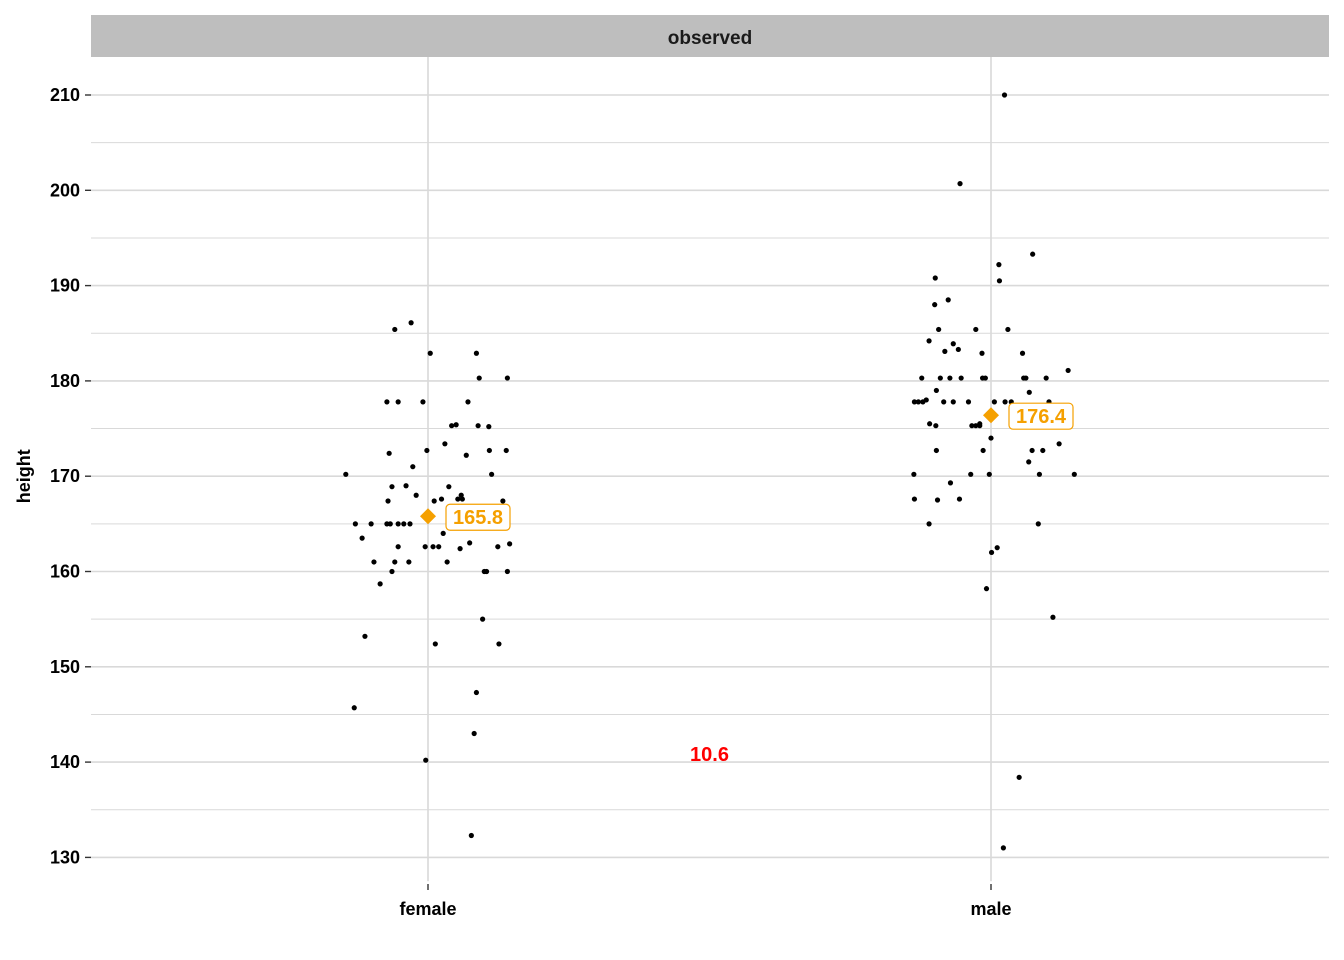 The image size is (1344, 960). I want to click on y-tick-label: 170, so click(65, 476).